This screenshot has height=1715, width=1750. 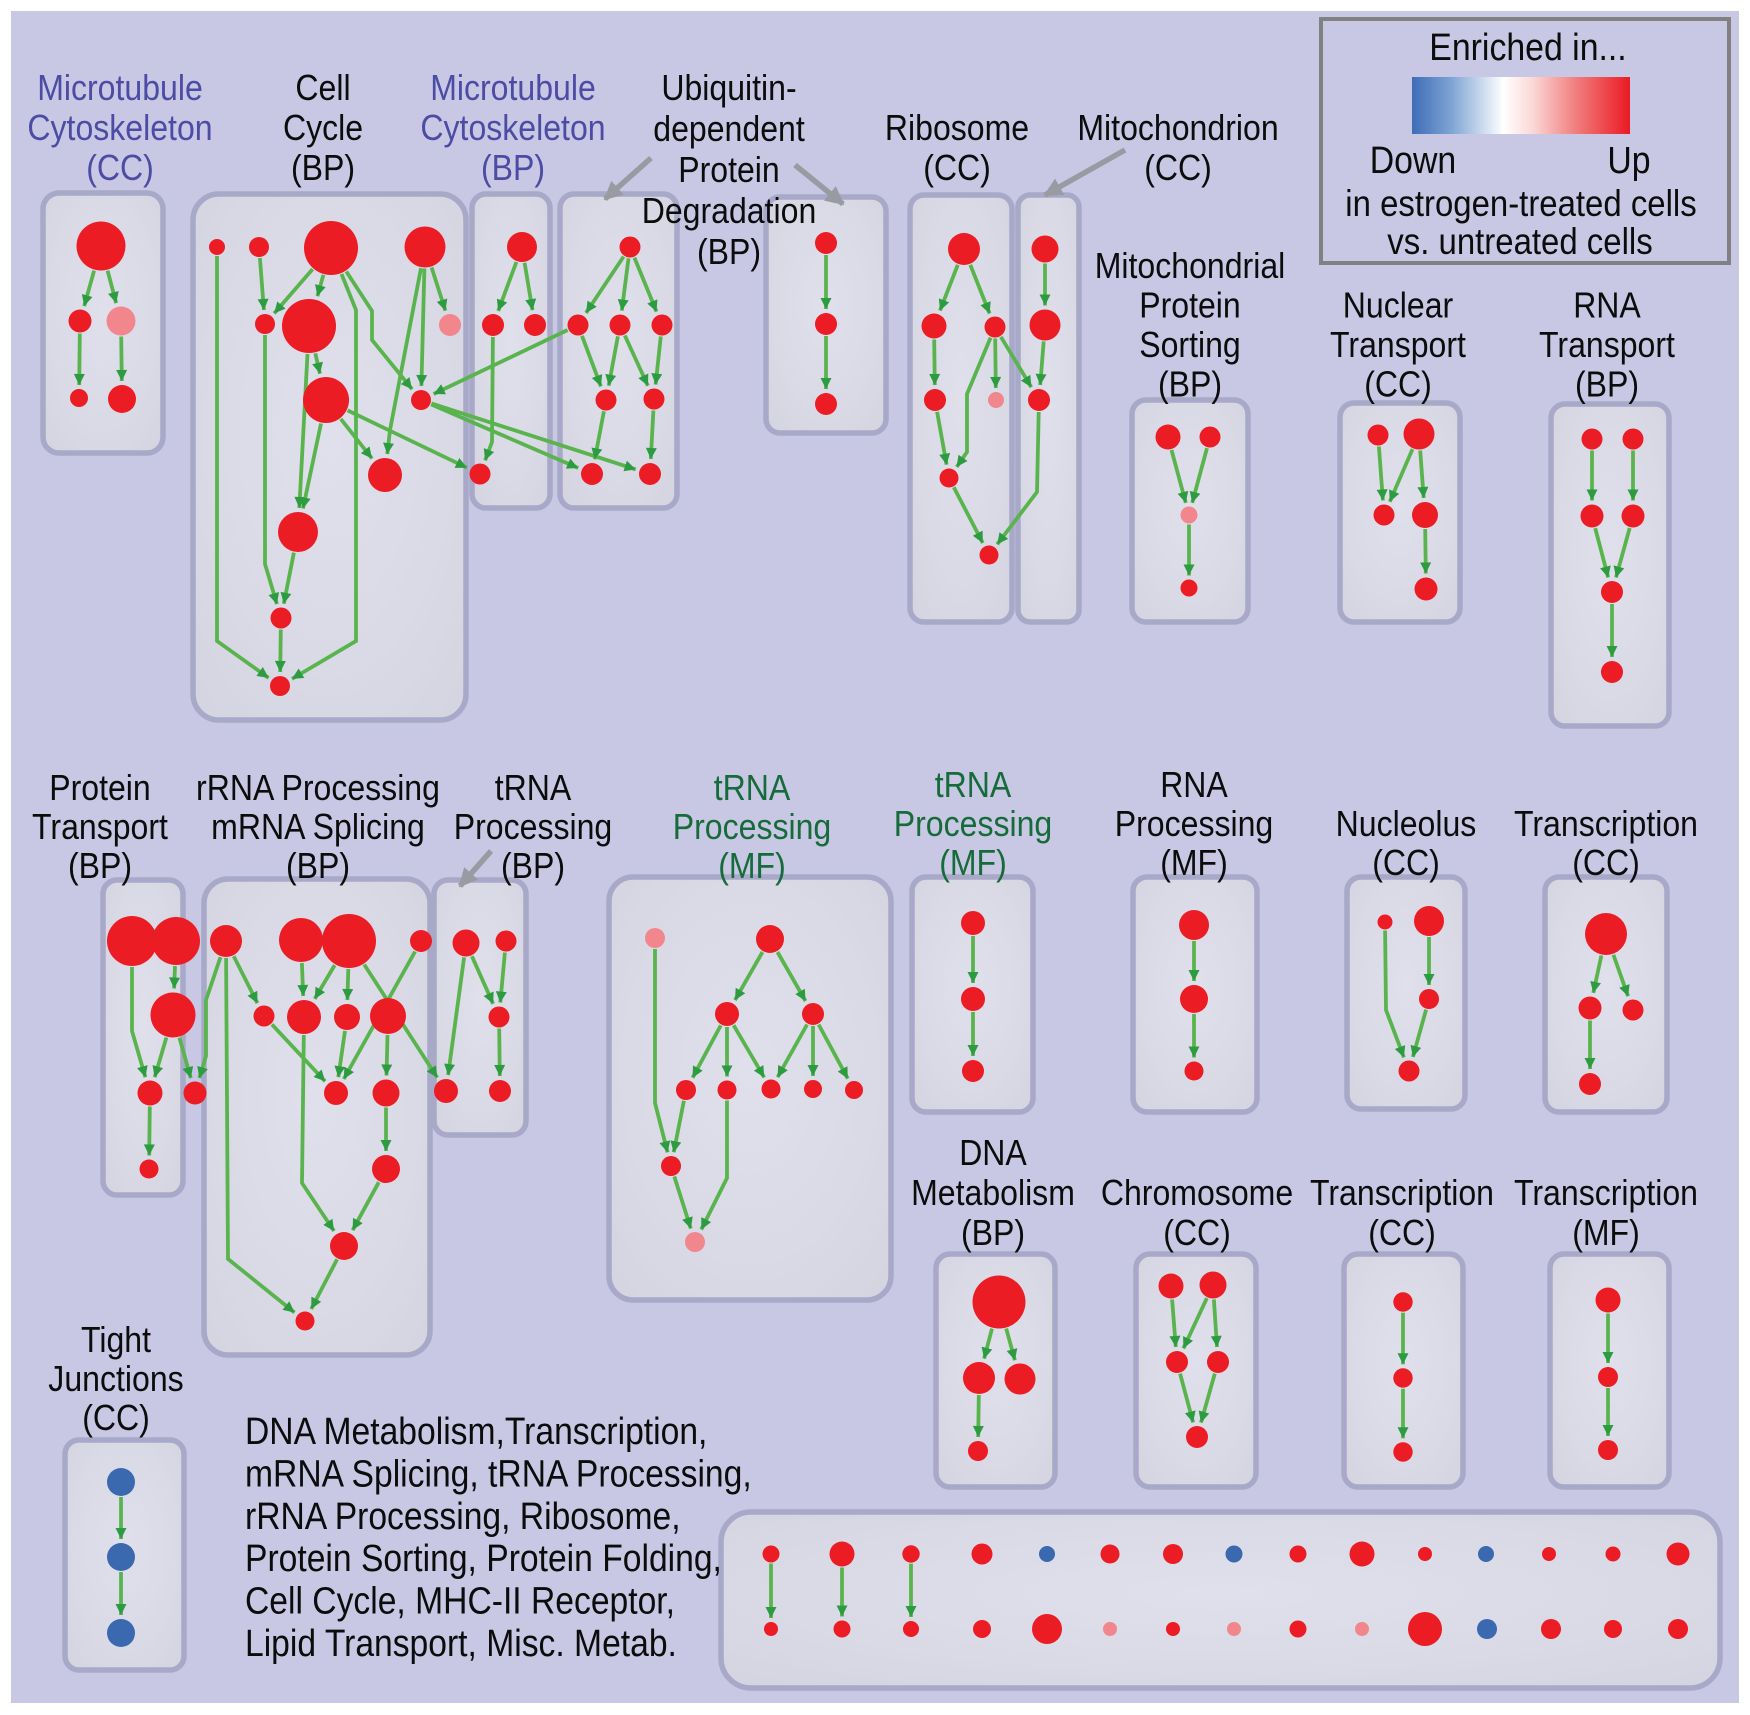 I want to click on svg-text: vs. untreated cells, so click(x=1519, y=241).